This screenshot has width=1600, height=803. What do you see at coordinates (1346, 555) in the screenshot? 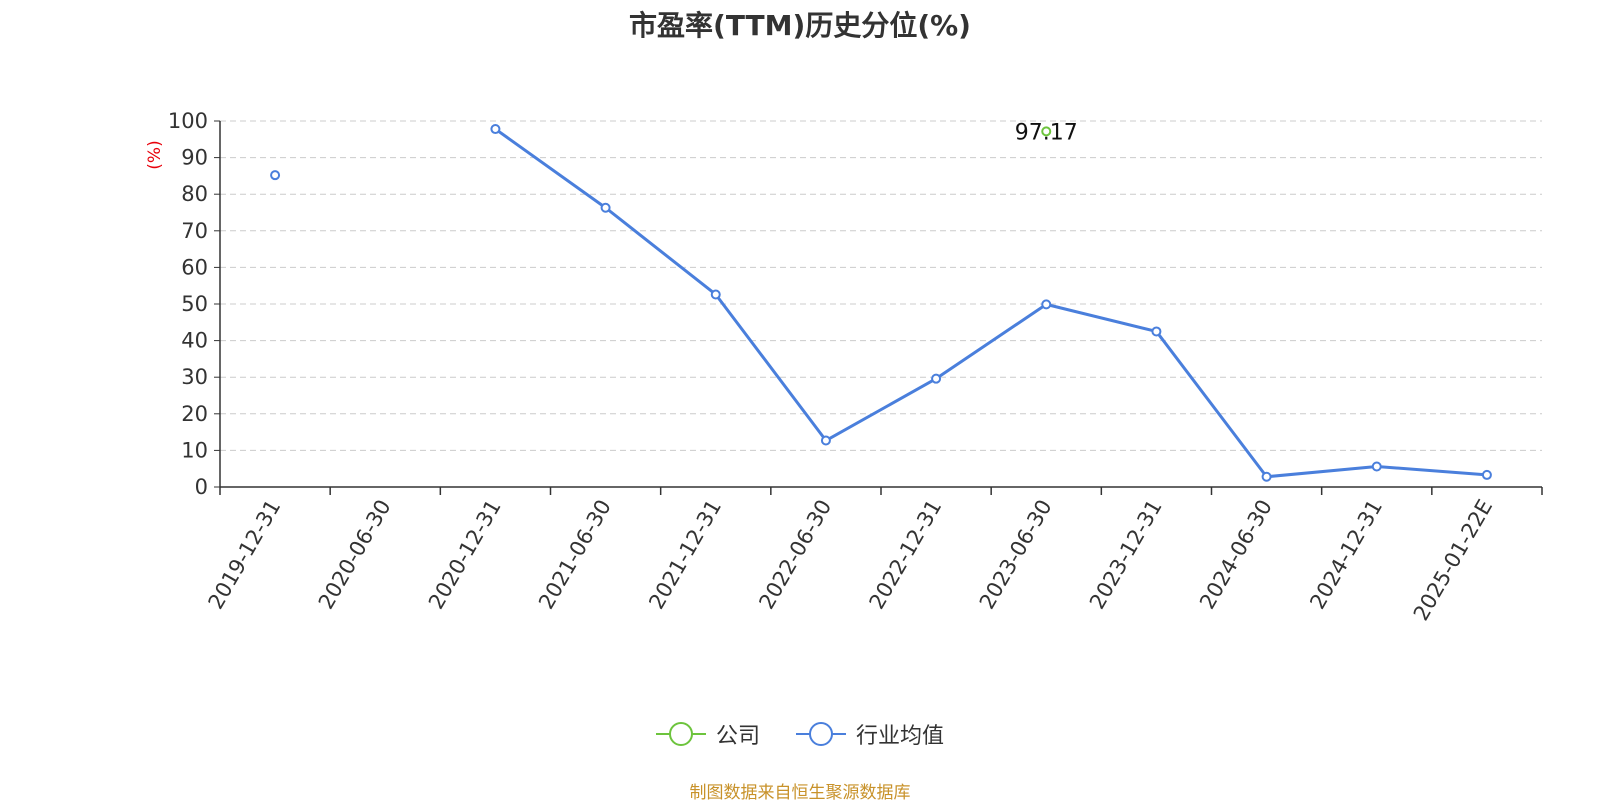
I see `x-tick-label: 2024-12-31` at bounding box center [1346, 555].